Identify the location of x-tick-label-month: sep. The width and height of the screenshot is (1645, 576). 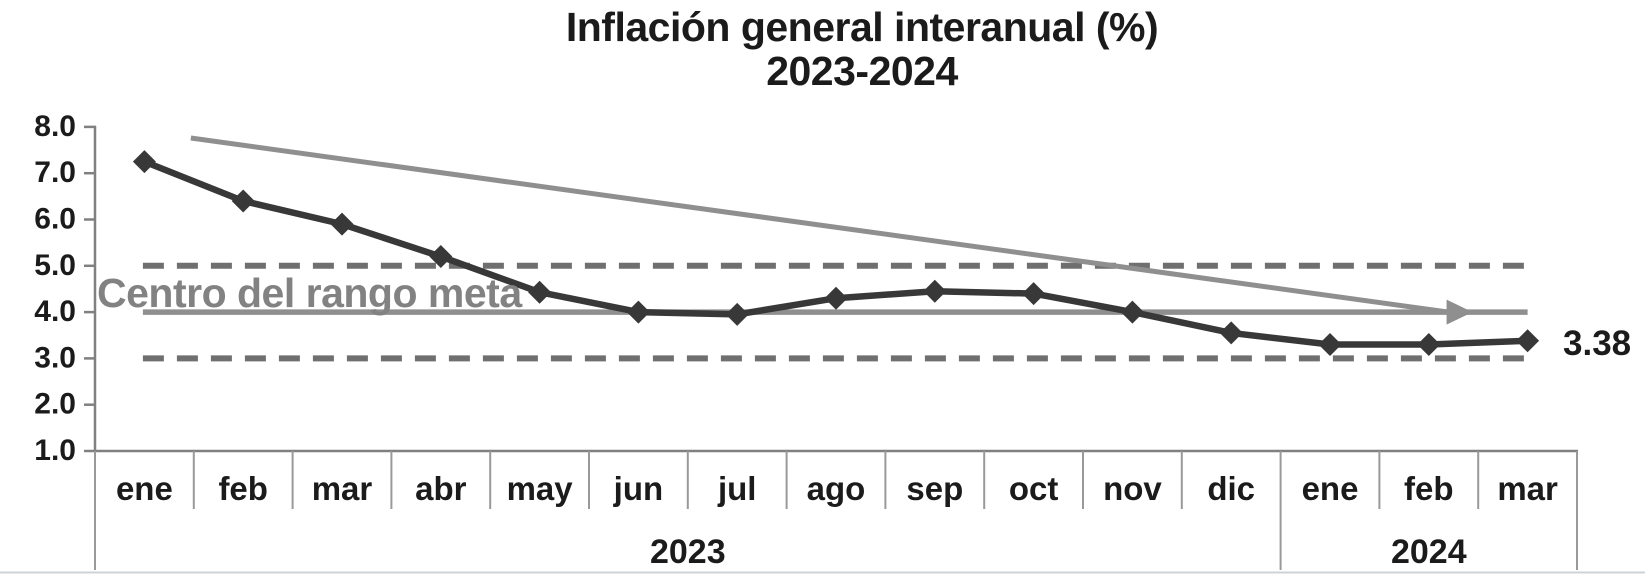
(934, 488).